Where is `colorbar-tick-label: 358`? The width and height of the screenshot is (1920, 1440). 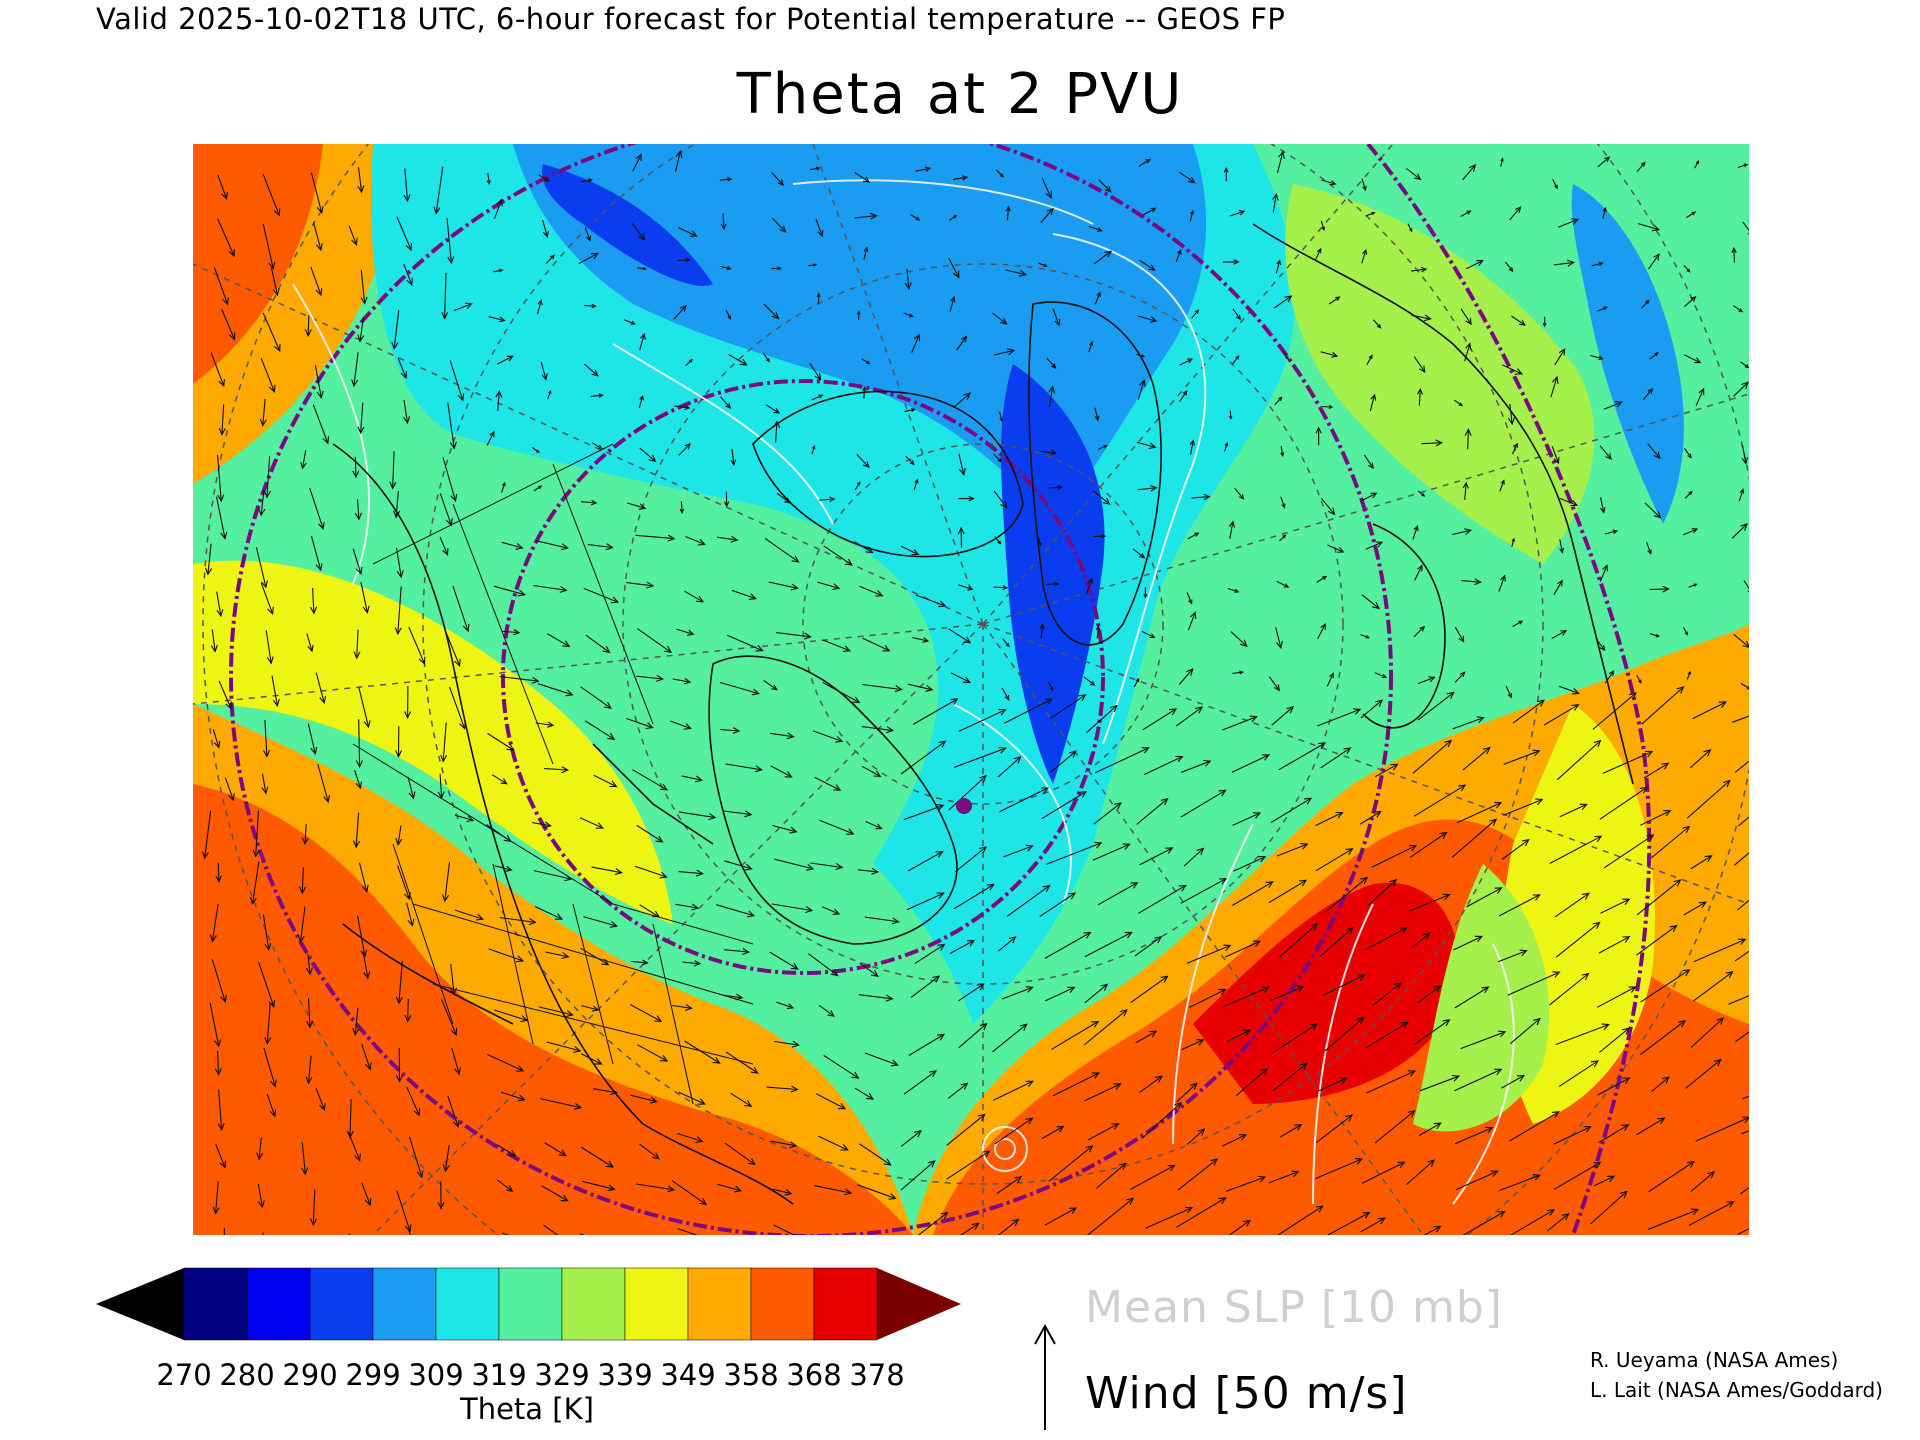 colorbar-tick-label: 358 is located at coordinates (751, 1375).